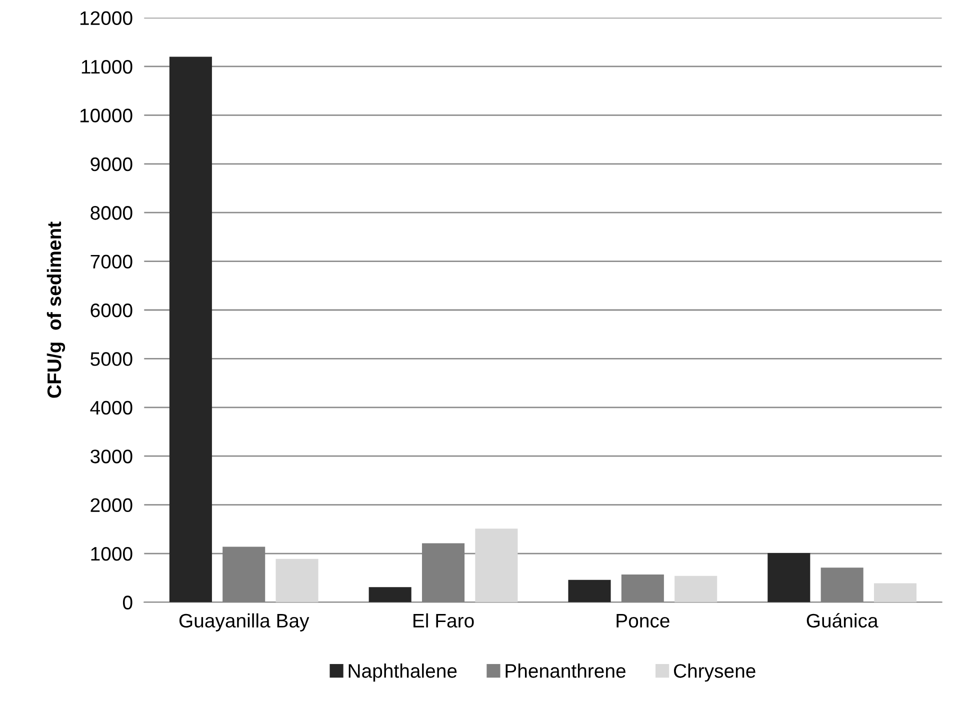 The width and height of the screenshot is (961, 711). Describe the element at coordinates (107, 67) in the screenshot. I see `y-tick-label: 11000` at that location.